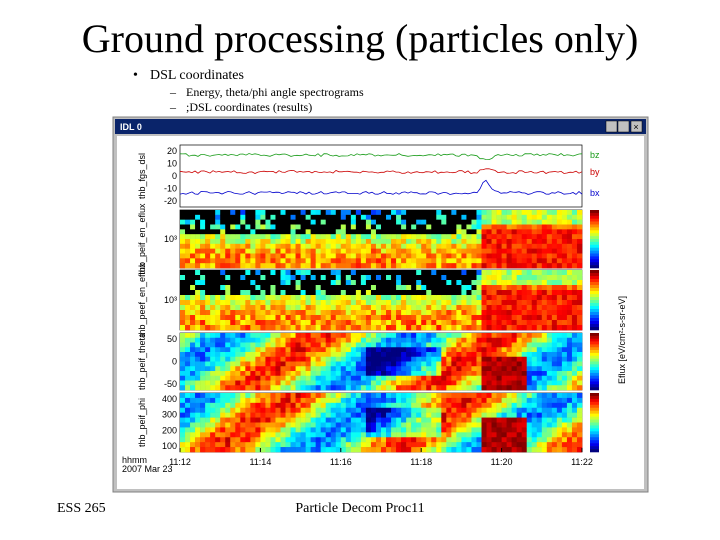 The width and height of the screenshot is (720, 540). What do you see at coordinates (623, 126) in the screenshot?
I see `maximize-button` at bounding box center [623, 126].